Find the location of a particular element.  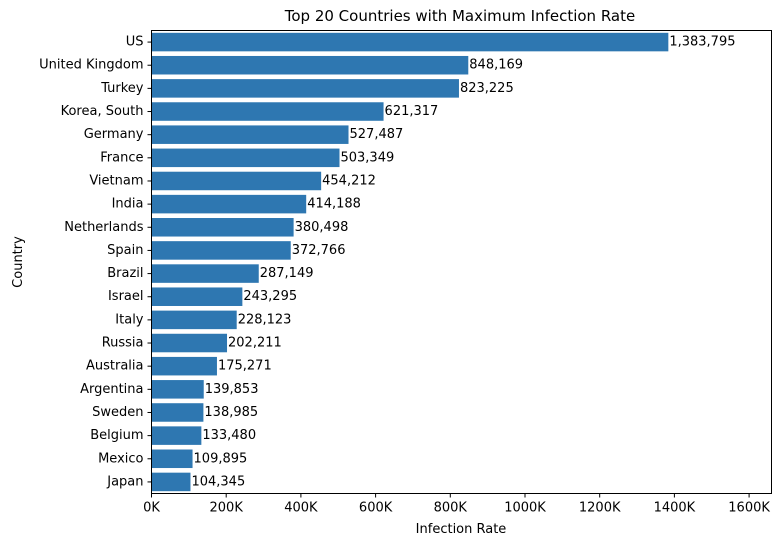

data-label: 287,149 is located at coordinates (287, 273).